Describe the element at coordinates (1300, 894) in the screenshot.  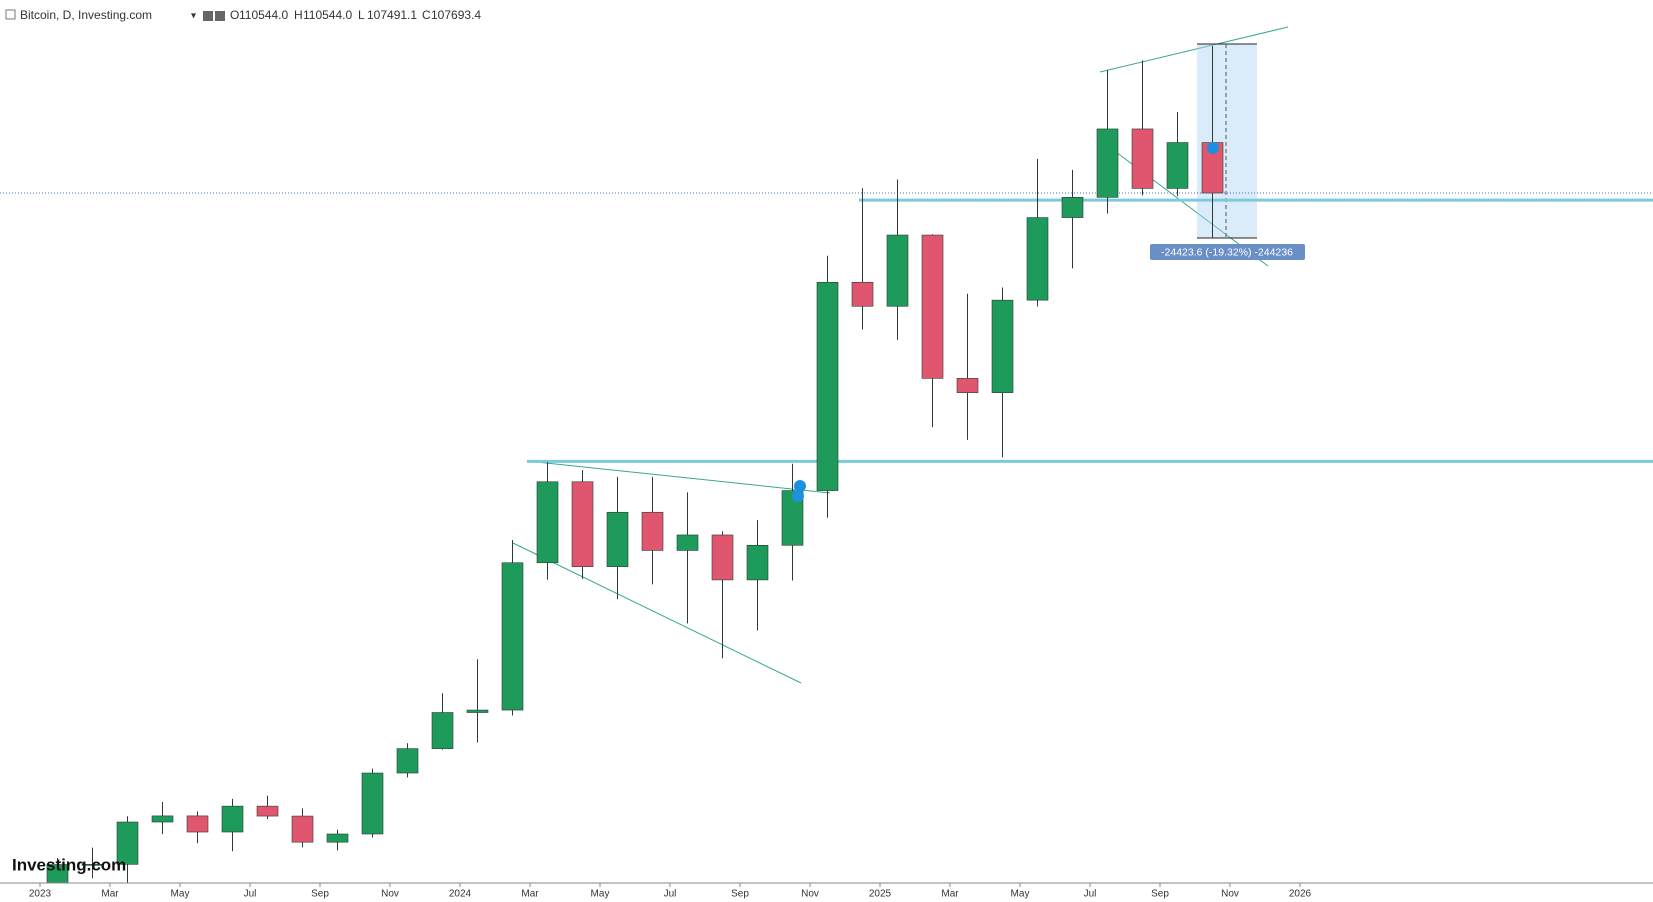
I see `x-tick-label: 2026` at that location.